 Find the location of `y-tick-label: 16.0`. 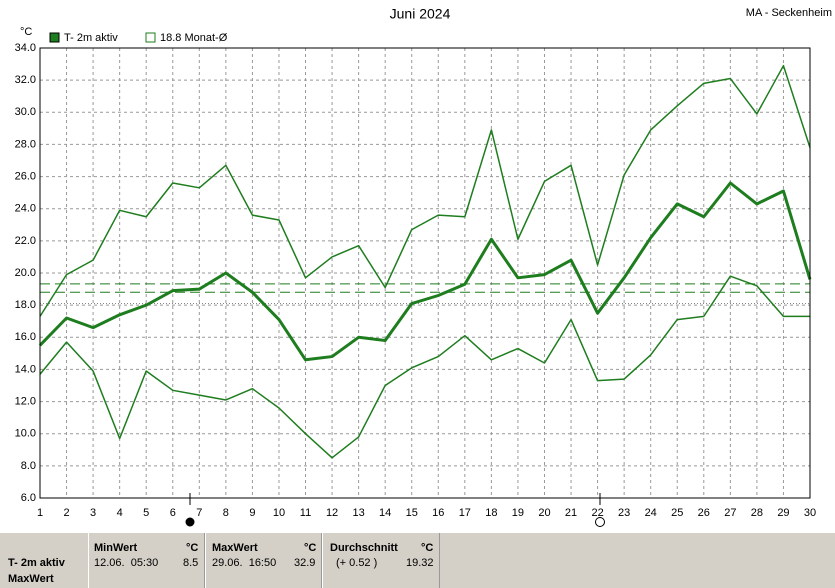

y-tick-label: 16.0 is located at coordinates (25, 337).